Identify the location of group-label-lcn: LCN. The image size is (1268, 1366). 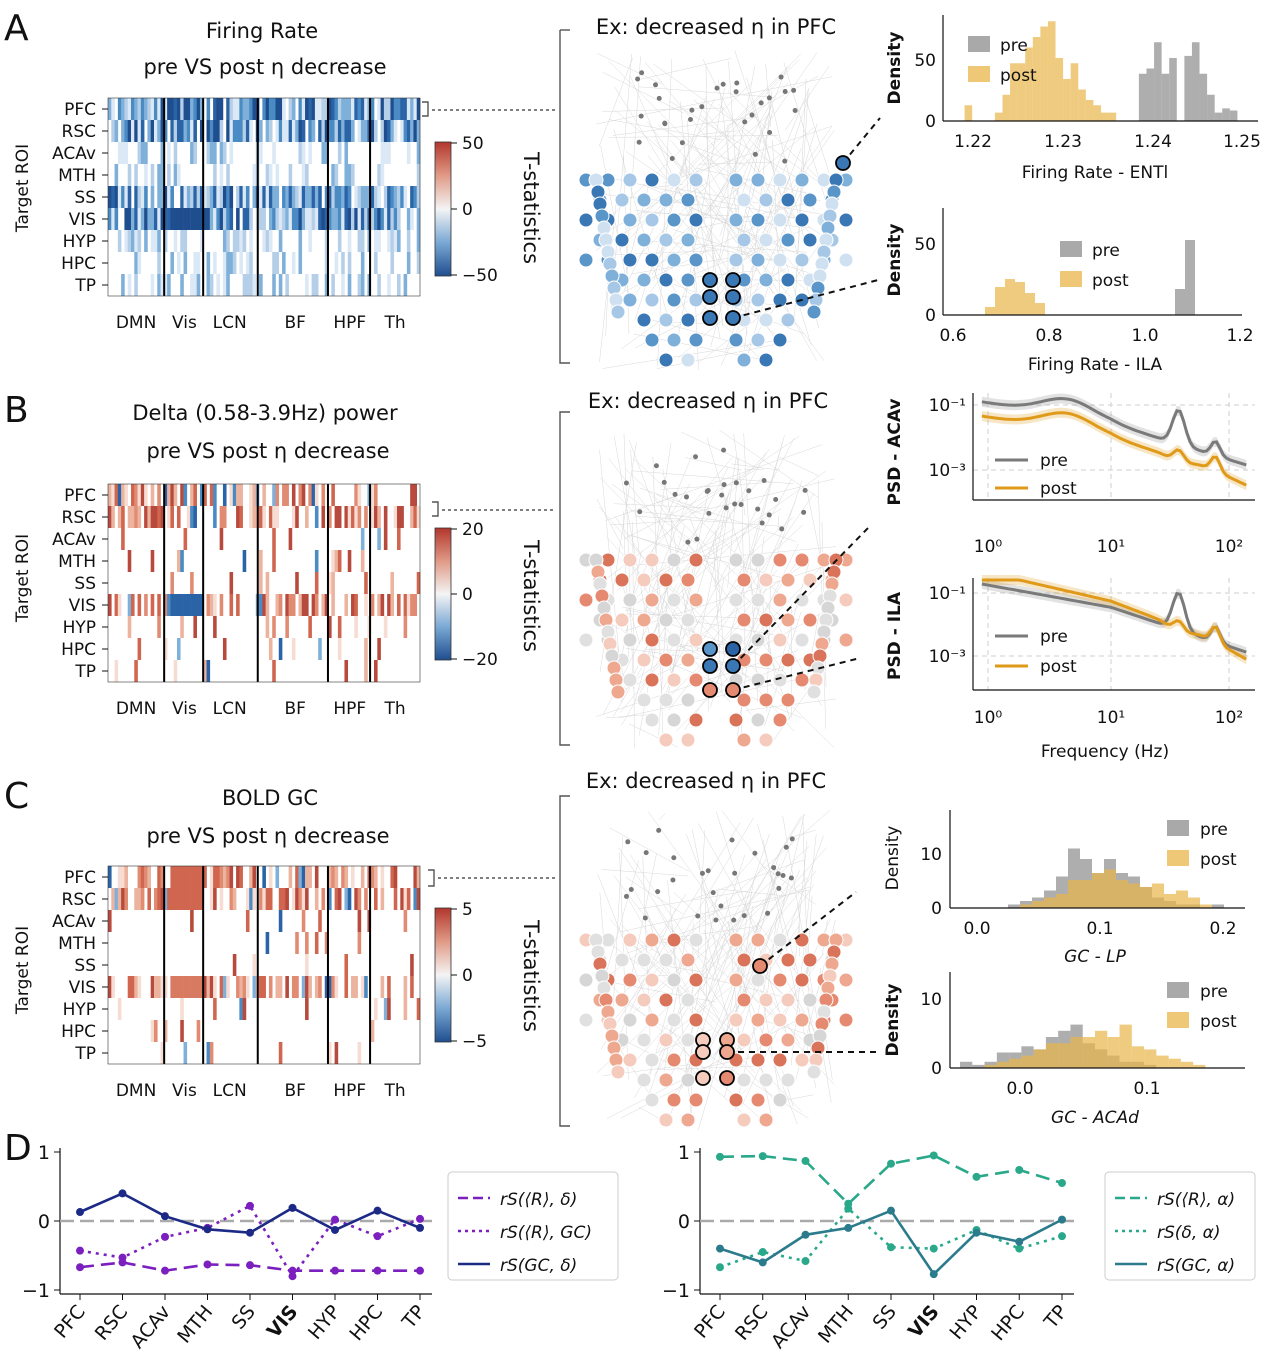
(230, 1091).